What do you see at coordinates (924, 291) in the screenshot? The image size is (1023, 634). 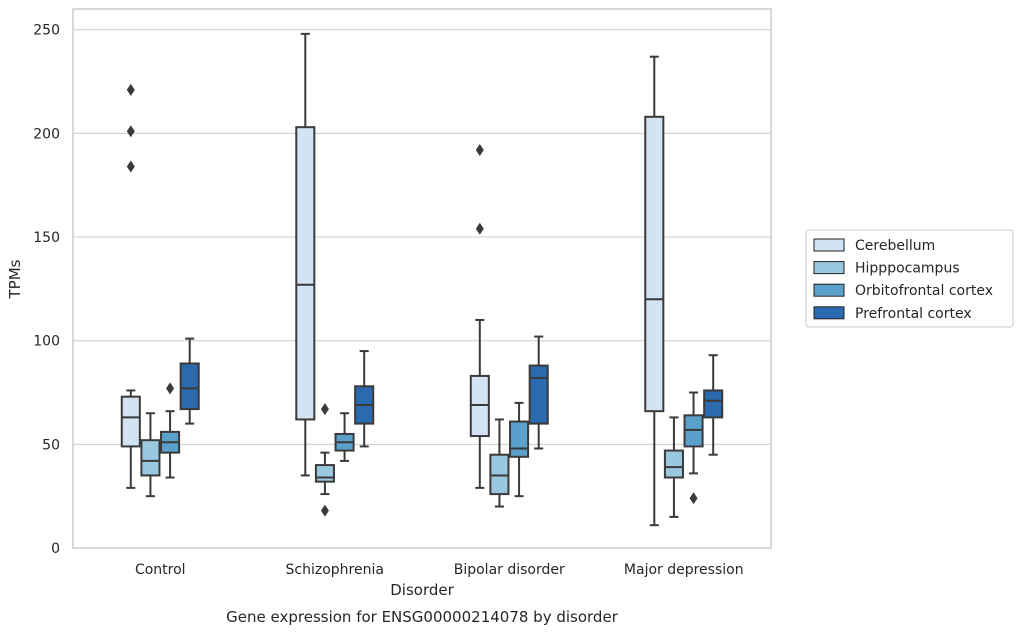 I see `legend-label: Orbitofrontal cortex` at bounding box center [924, 291].